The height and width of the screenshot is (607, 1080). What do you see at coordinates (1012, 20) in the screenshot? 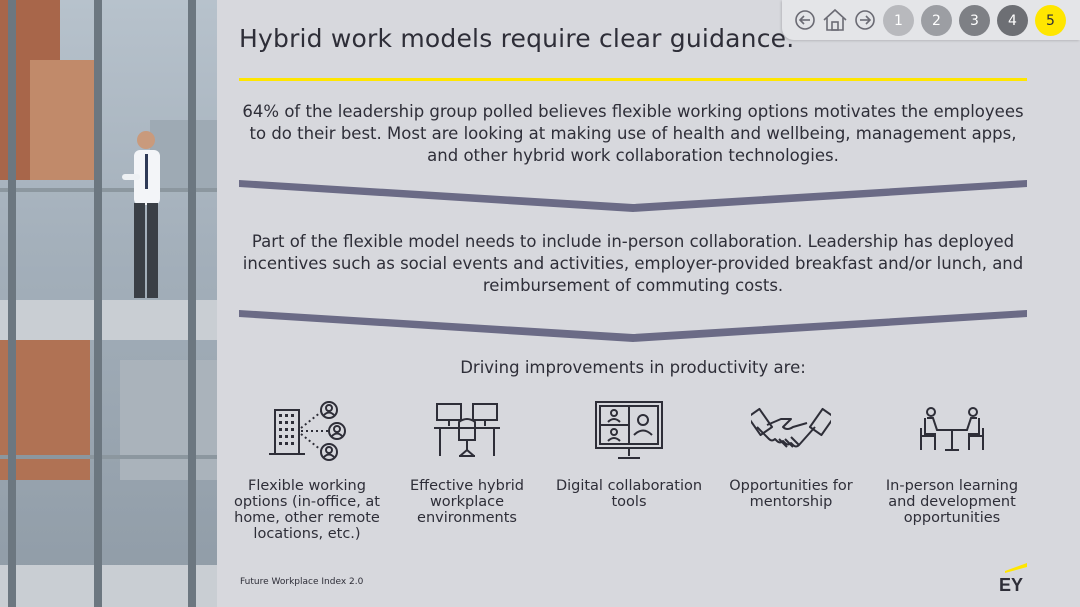
I see `page-4-button: 4` at bounding box center [1012, 20].